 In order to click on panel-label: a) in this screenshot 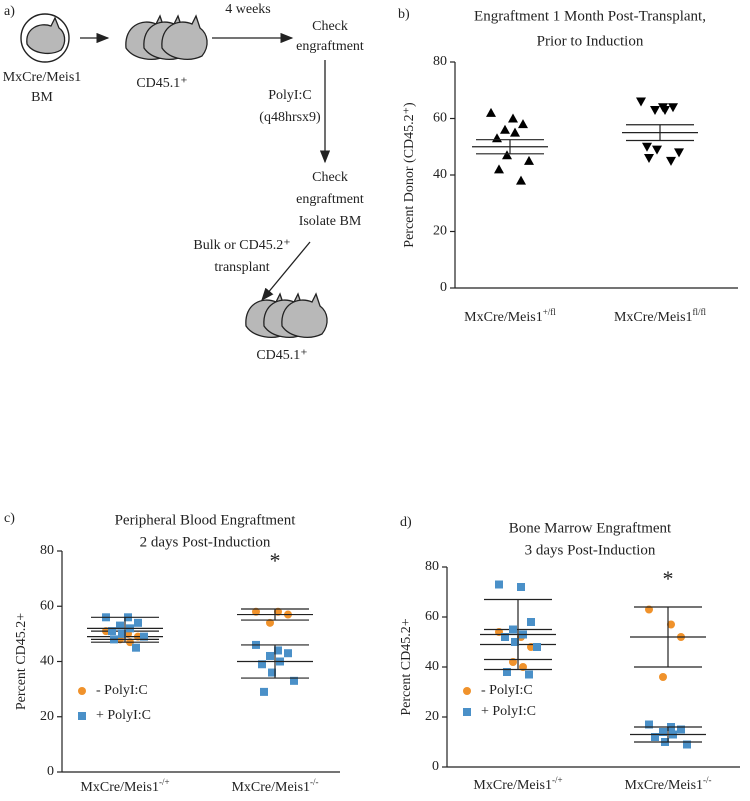, I will do `click(9, 11)`.